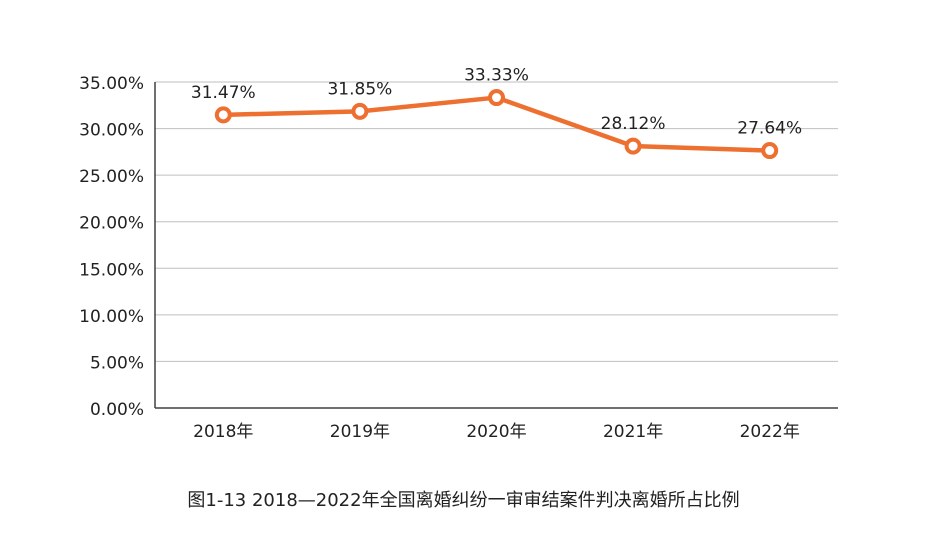 This screenshot has width=927, height=554. Describe the element at coordinates (359, 89) in the screenshot. I see `data-label: 31.85%` at that location.